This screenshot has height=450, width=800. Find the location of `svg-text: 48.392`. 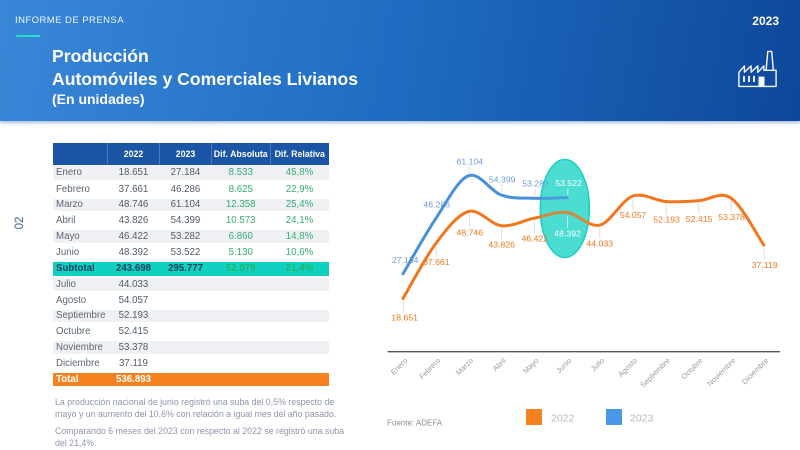

svg-text: 48.392 is located at coordinates (567, 234).